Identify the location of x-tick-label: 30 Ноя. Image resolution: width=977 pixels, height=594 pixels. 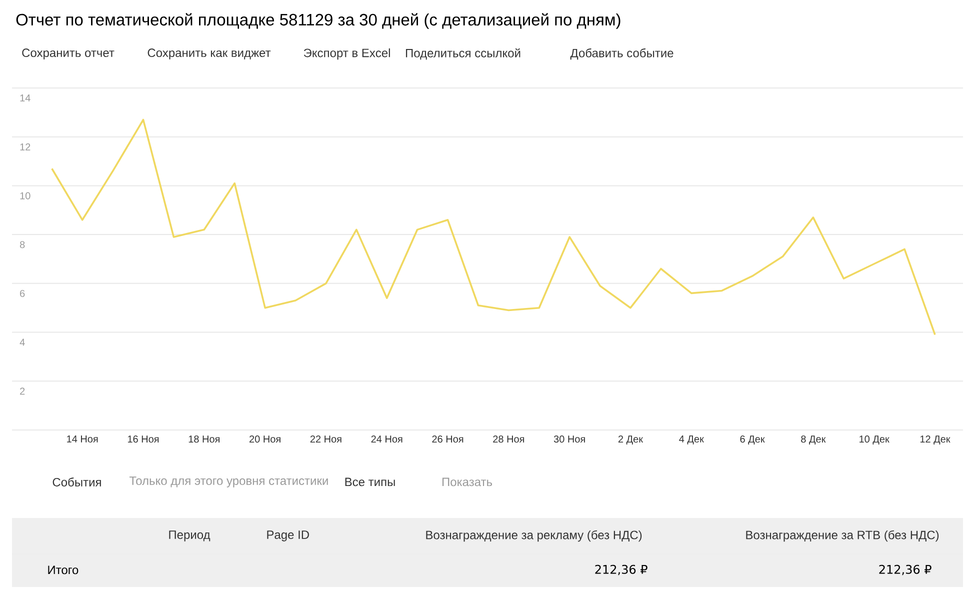
(569, 439).